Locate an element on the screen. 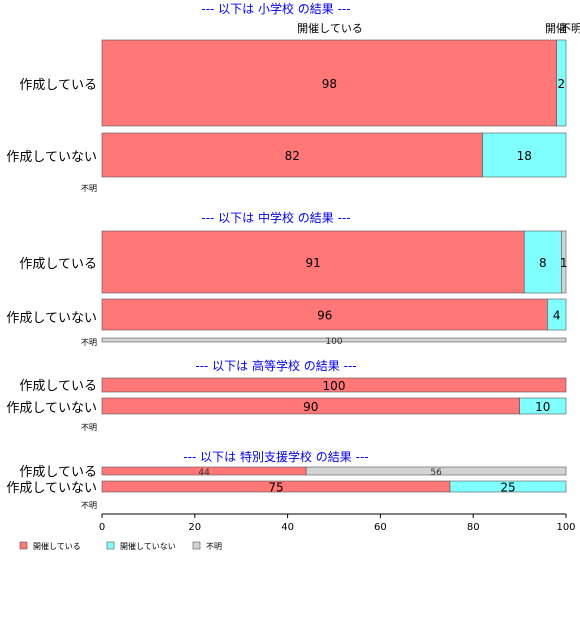 This screenshot has width=580, height=636. legend-item: 開催している is located at coordinates (50, 546).